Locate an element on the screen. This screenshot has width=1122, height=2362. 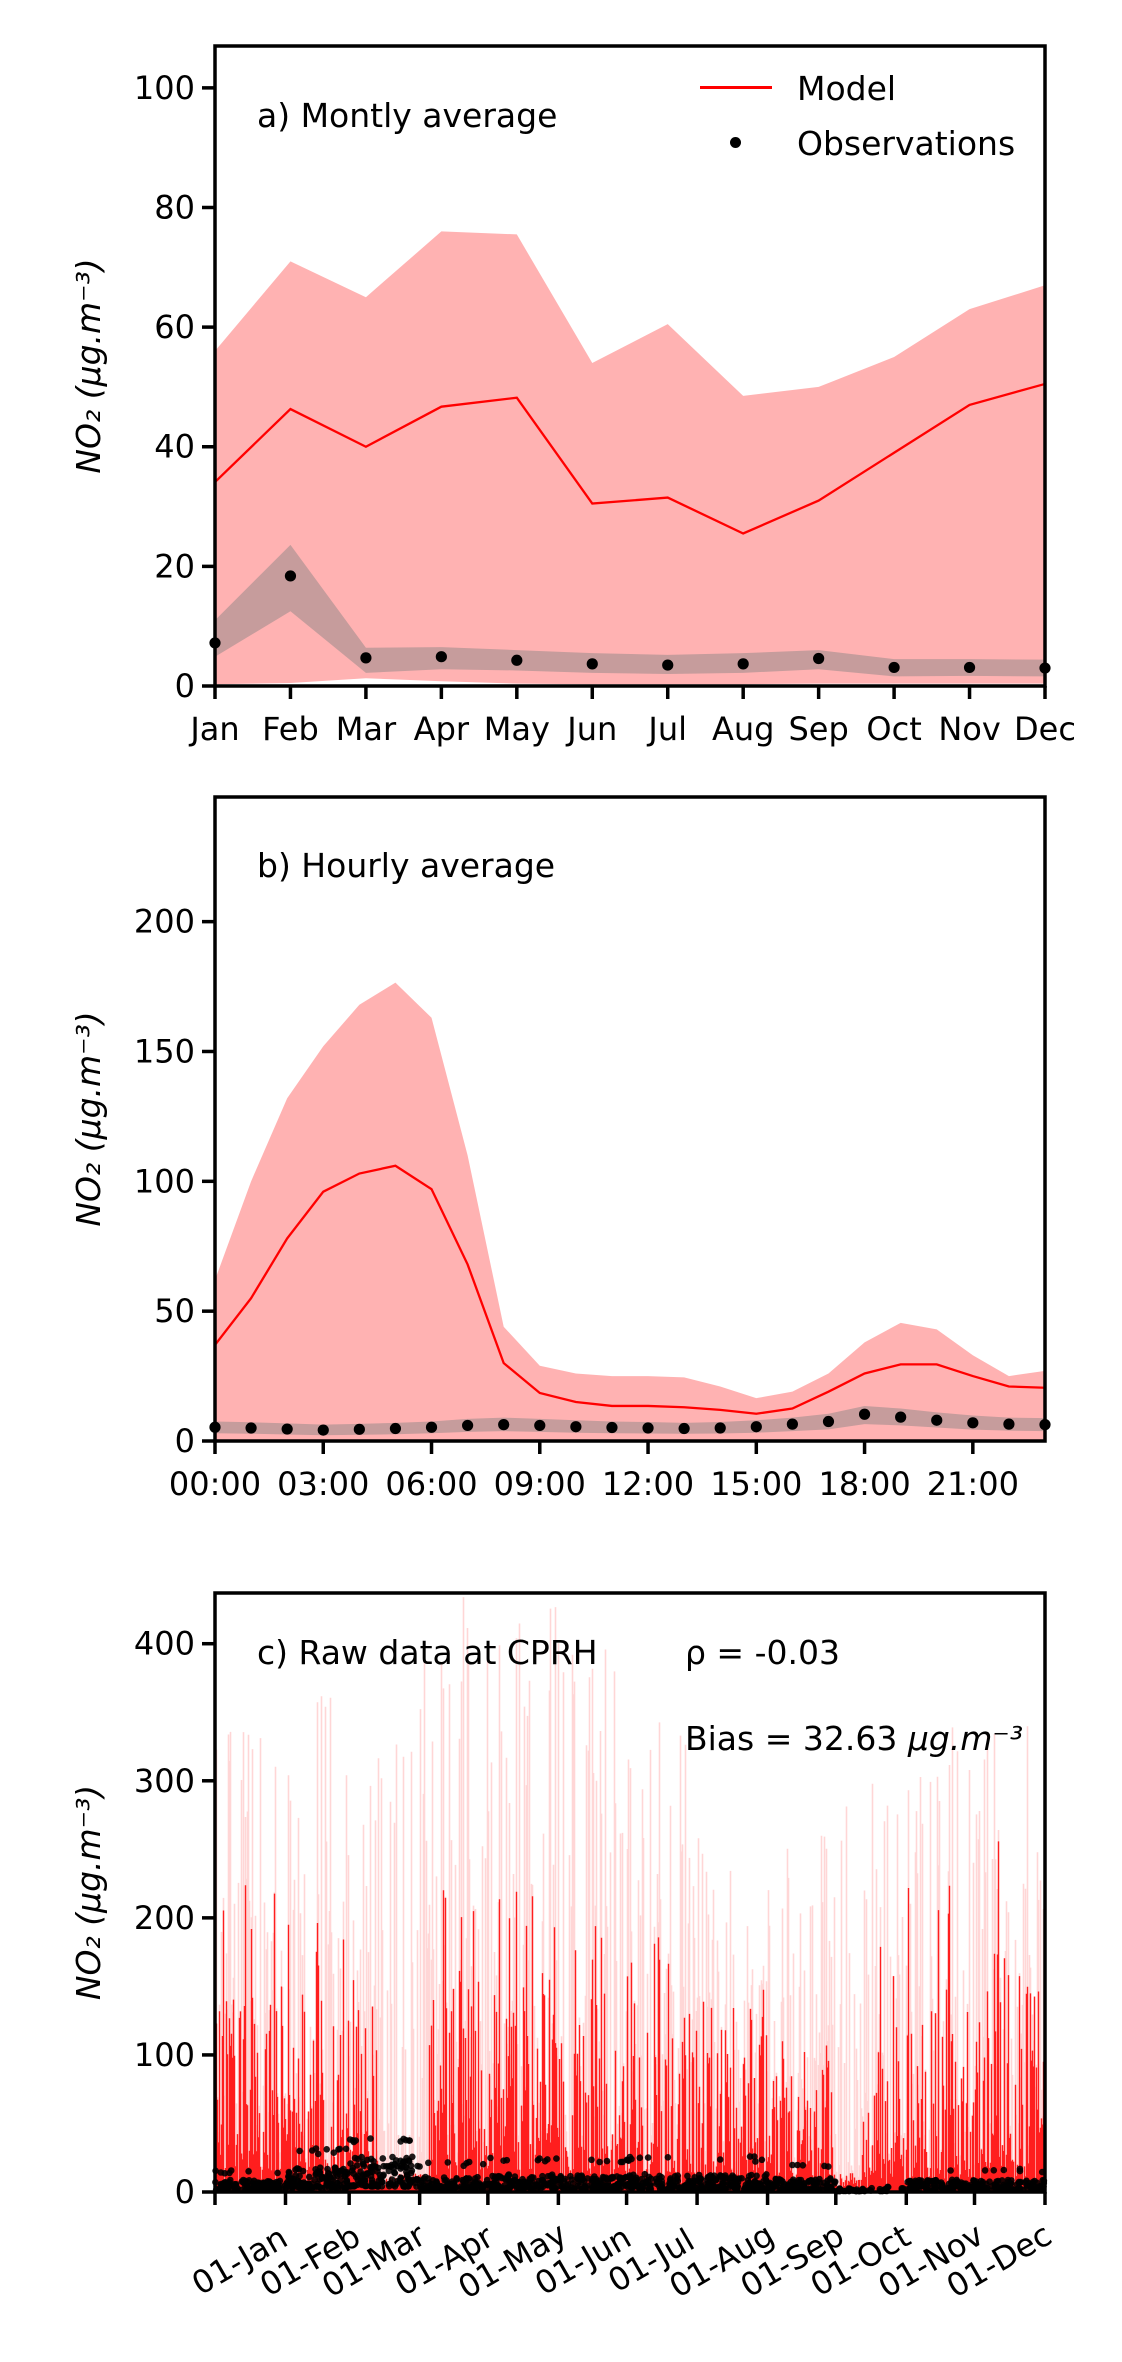
panel-a-xtick-label: Aug is located at coordinates (743, 729).